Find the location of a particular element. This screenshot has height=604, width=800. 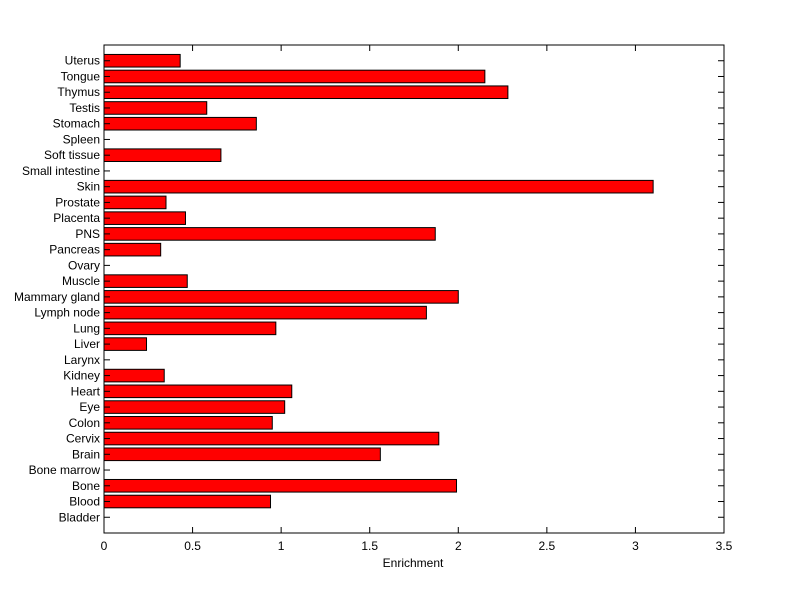

y-tick-label: Brain is located at coordinates (86, 454).